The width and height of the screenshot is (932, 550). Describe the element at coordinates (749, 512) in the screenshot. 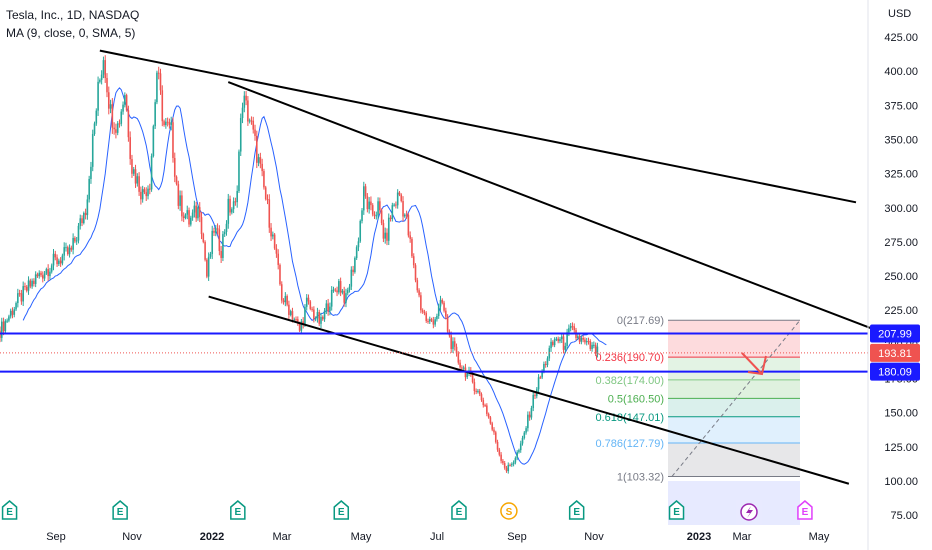

I see `lightning-bolt-icon` at that location.